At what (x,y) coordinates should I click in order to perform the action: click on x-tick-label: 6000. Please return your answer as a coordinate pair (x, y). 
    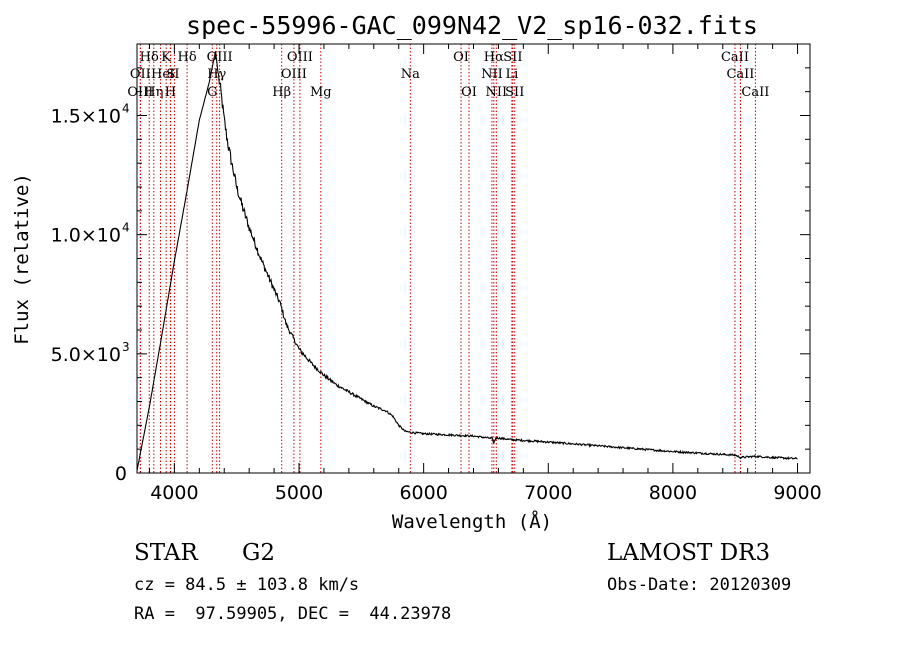
    Looking at the image, I should click on (423, 493).